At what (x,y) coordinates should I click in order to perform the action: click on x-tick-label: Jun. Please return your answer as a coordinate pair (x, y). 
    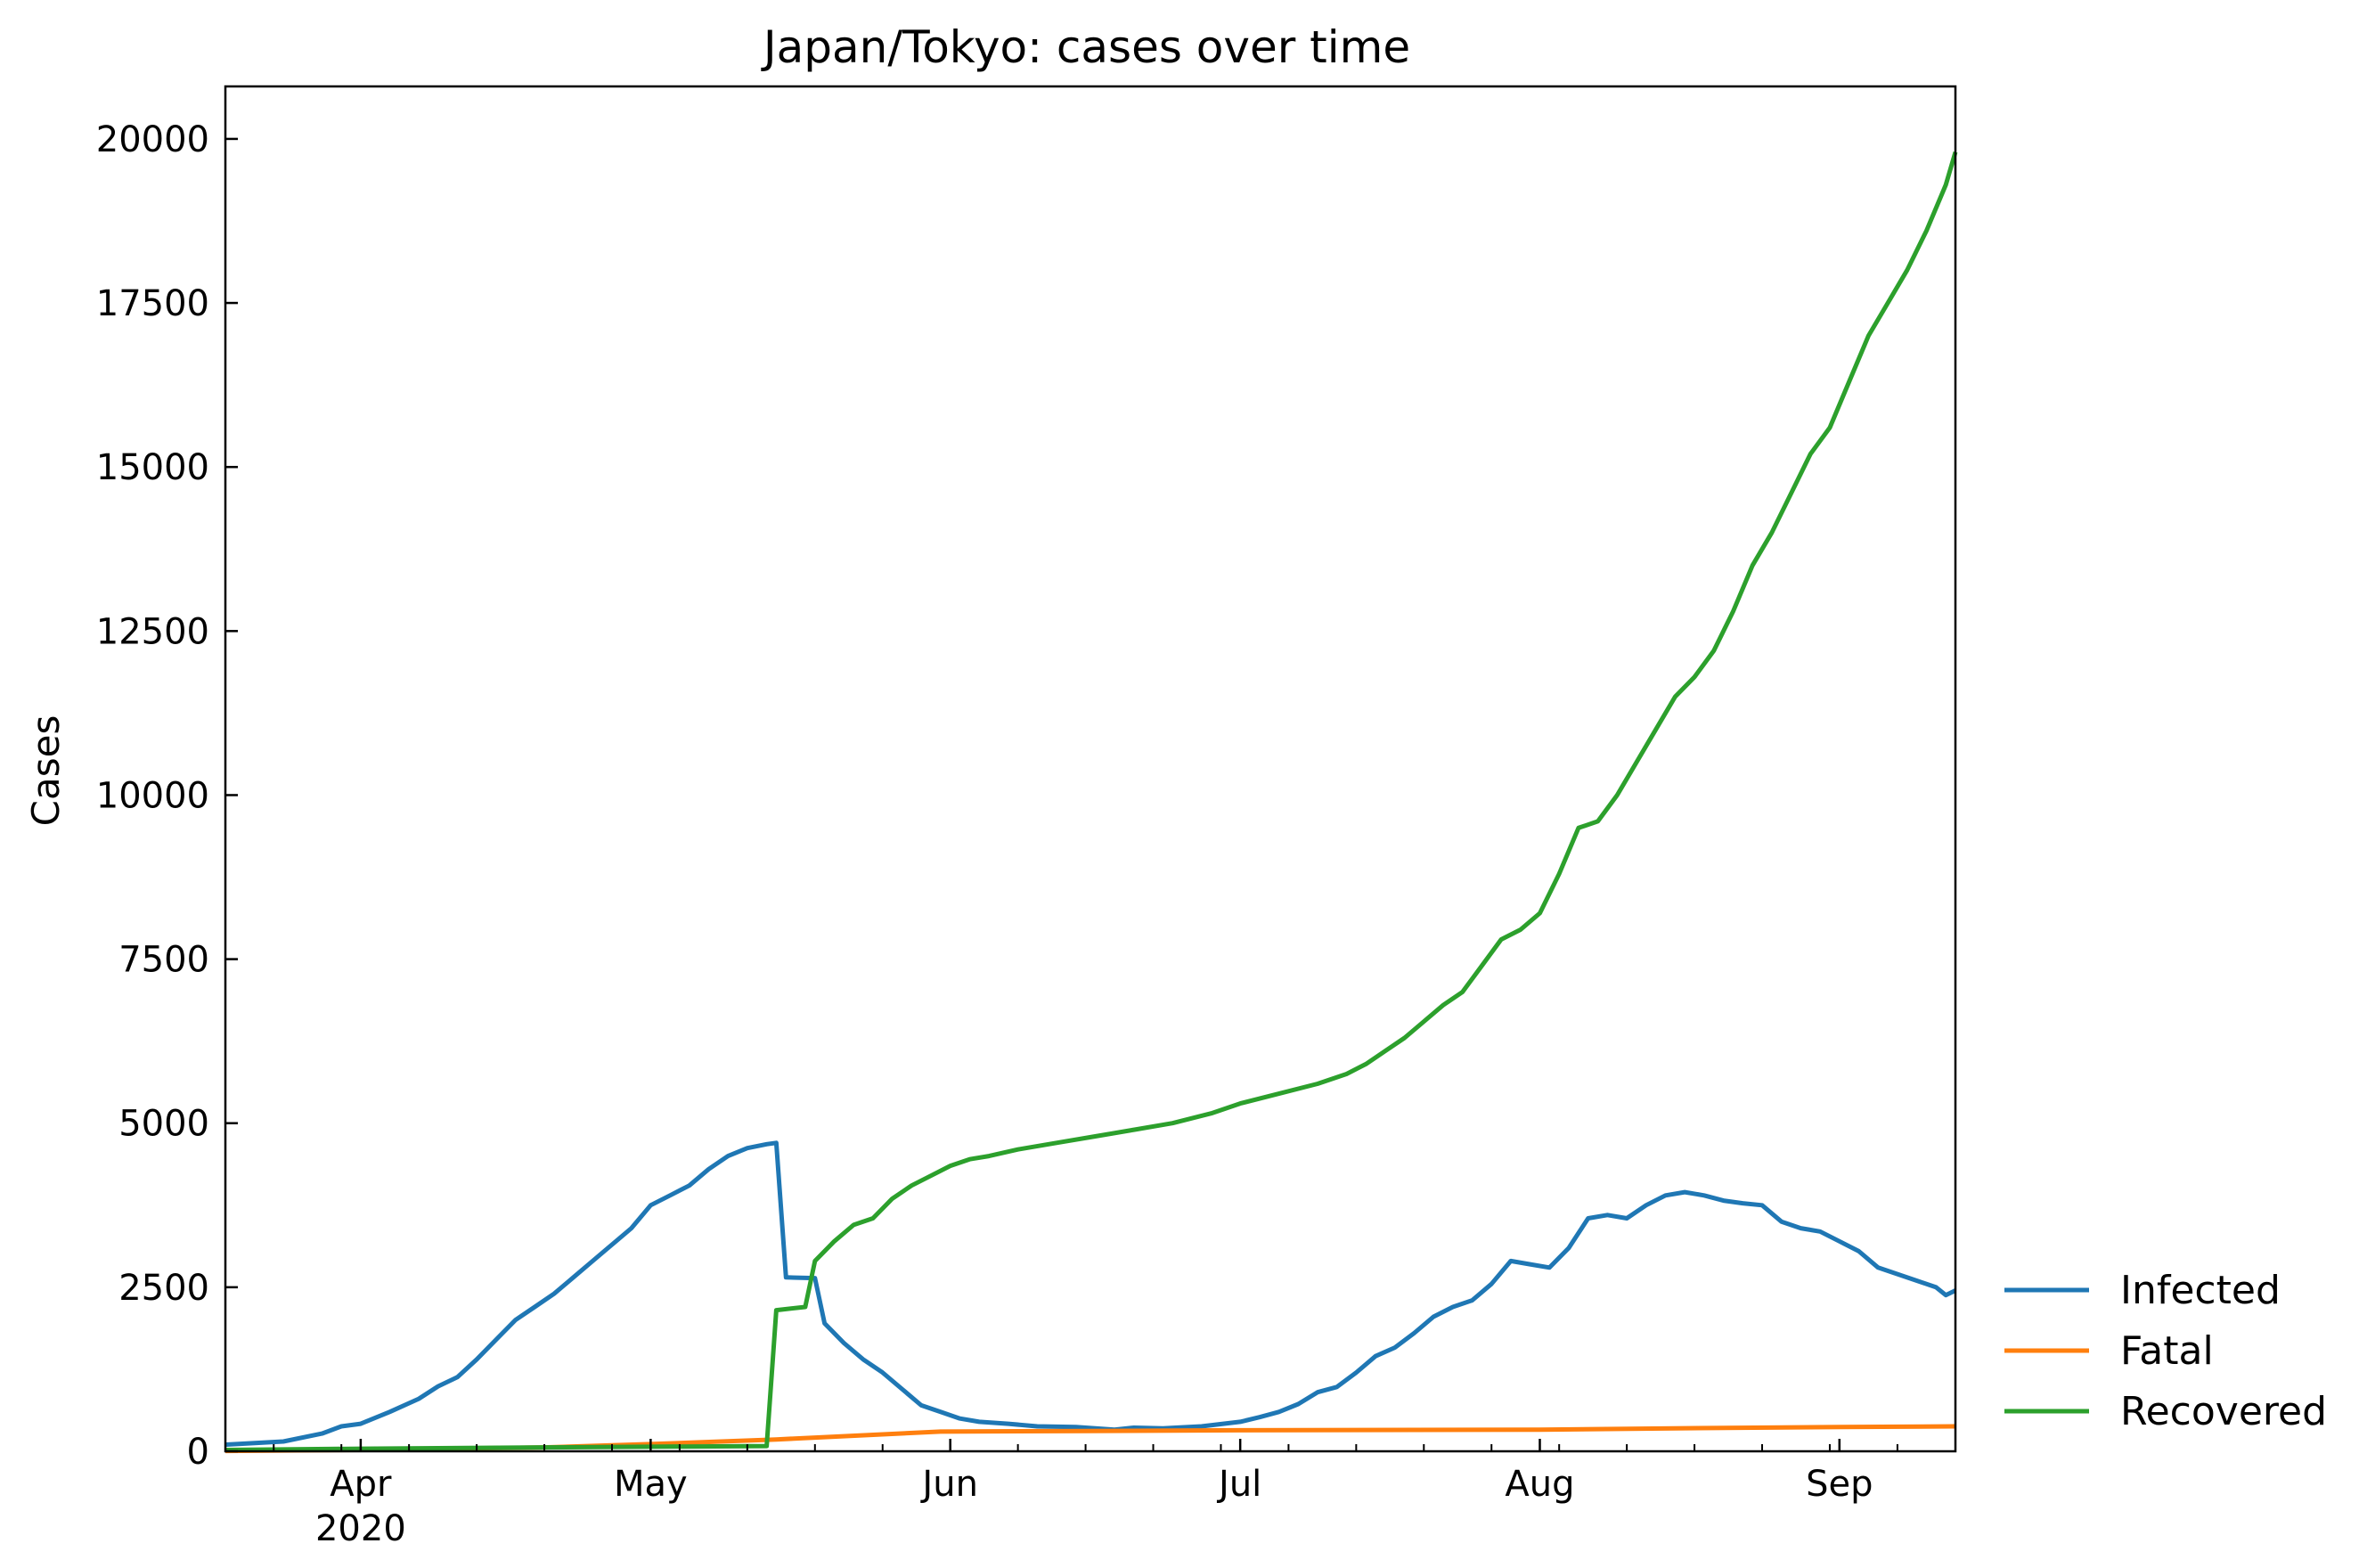
    Looking at the image, I should click on (948, 1484).